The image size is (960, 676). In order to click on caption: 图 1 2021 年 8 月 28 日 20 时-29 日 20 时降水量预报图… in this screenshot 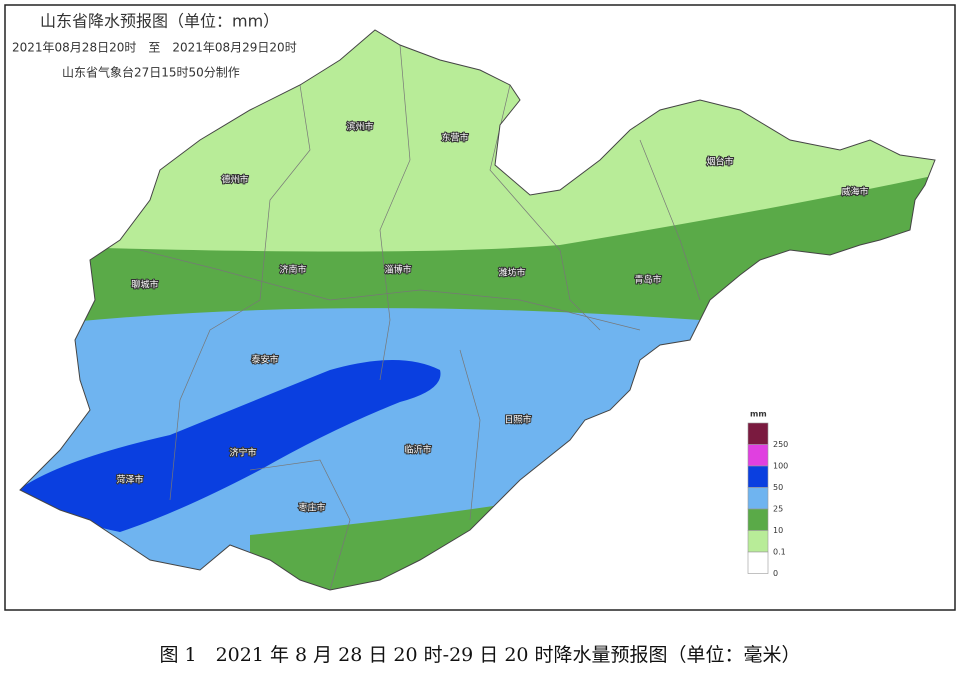, I will do `click(479, 655)`.